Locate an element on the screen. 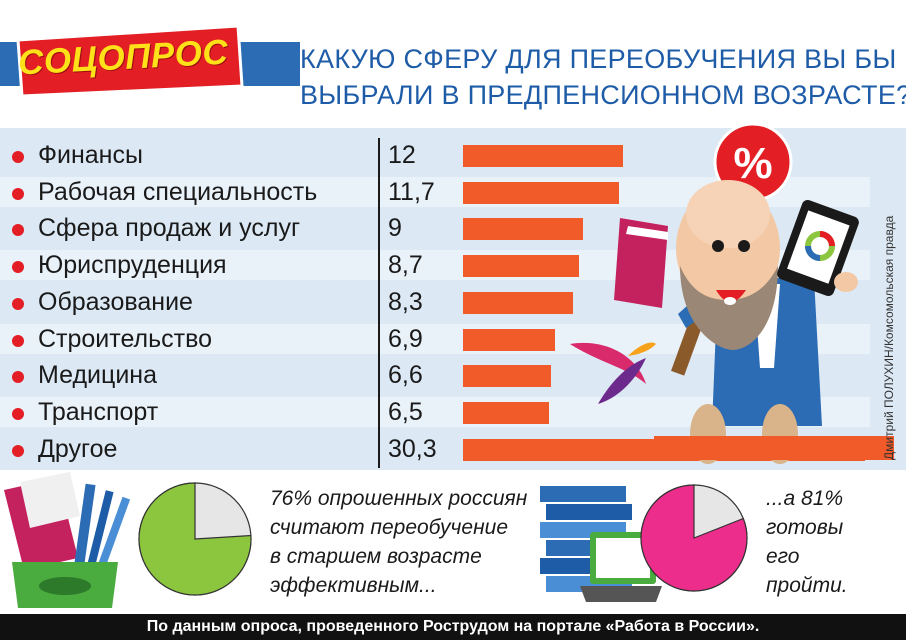 The image size is (906, 640). caption-left-line-1: 76% опрошенных россиян is located at coordinates (399, 498).